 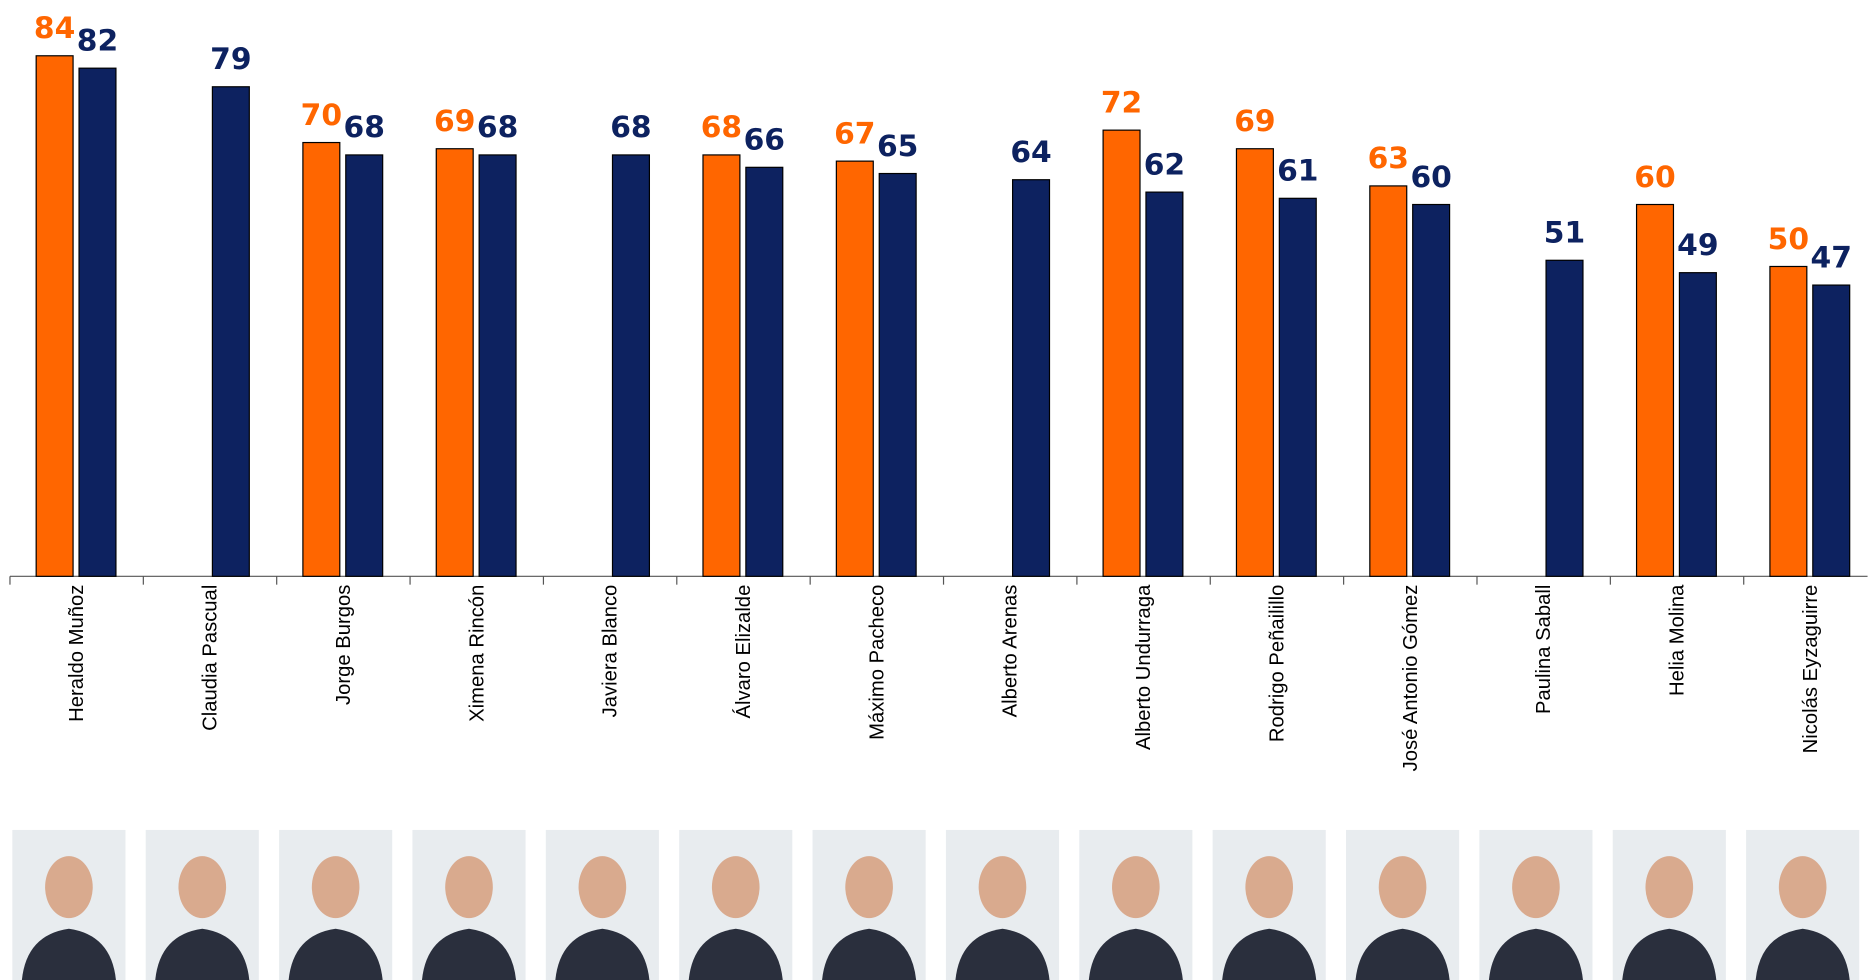 I want to click on value-label: 47, so click(x=1831, y=257).